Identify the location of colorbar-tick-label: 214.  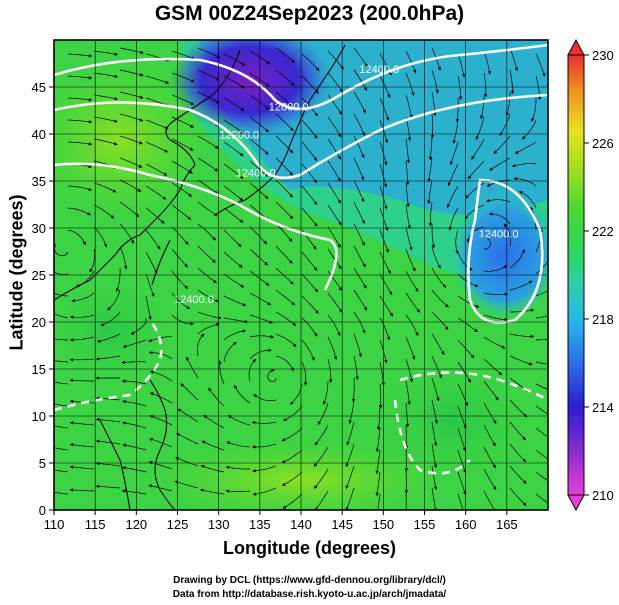
(603, 407).